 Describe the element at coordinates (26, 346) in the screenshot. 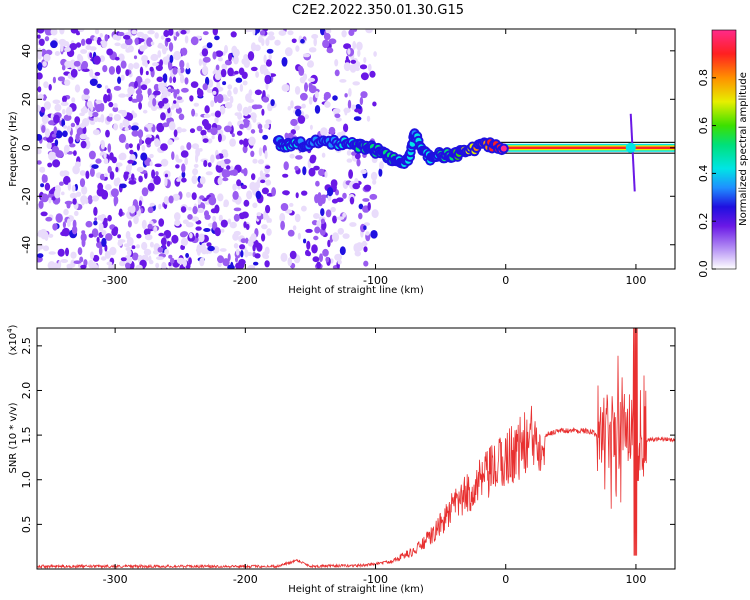

I see `y-tick-label: 2.5` at that location.